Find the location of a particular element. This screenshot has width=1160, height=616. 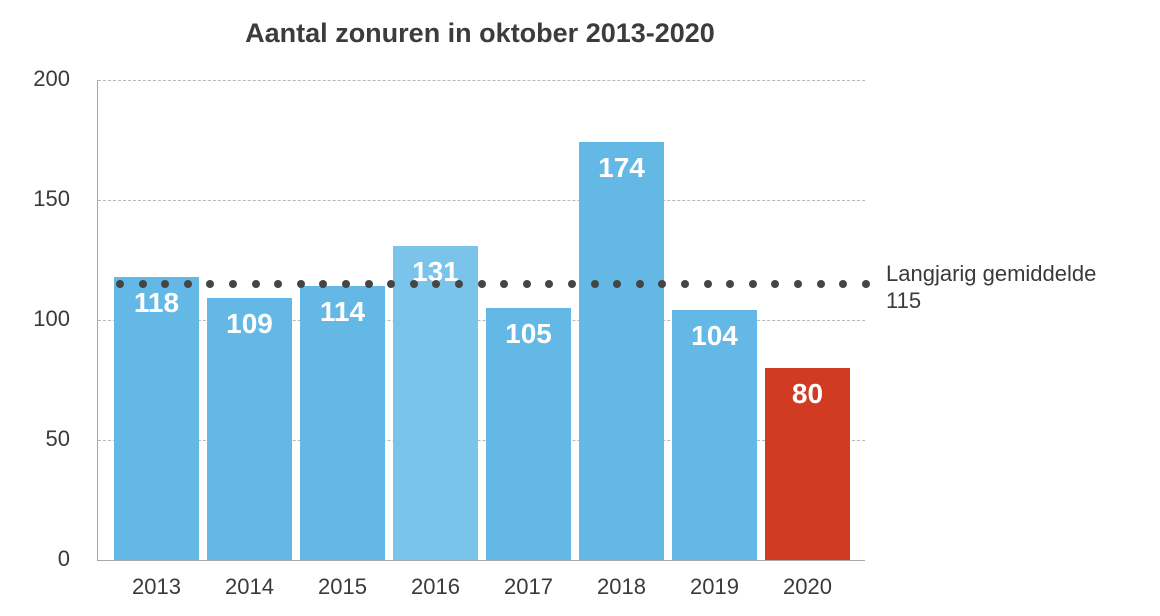

bar-2015: 114 is located at coordinates (342, 423).